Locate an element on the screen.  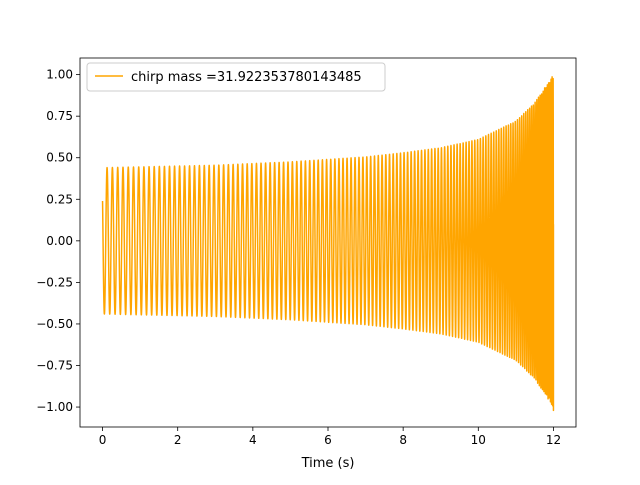
y-tick-label: 1.00 is located at coordinates (59, 75).